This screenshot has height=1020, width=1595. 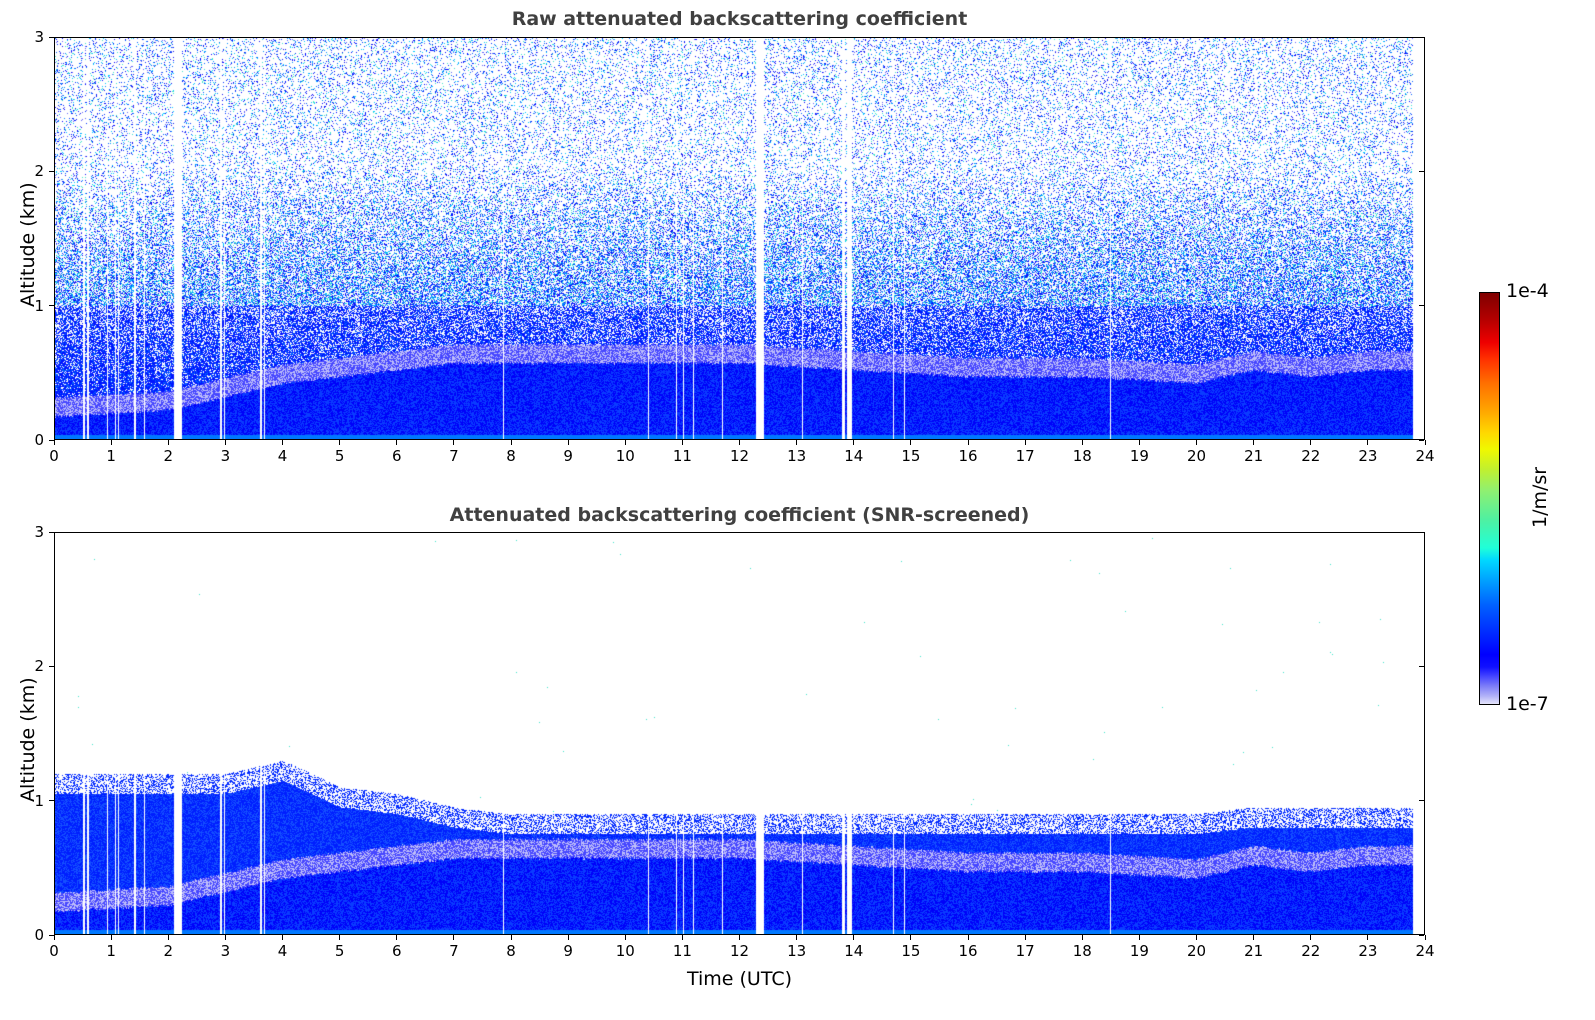 What do you see at coordinates (39, 171) in the screenshot?
I see `y-tick-label: 2` at bounding box center [39, 171].